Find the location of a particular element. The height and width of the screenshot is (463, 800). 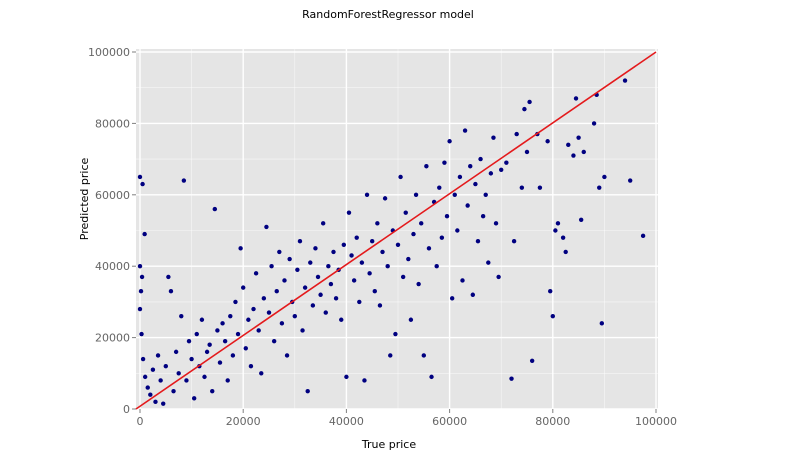

y-tick-label: 0 is located at coordinates (126, 409).